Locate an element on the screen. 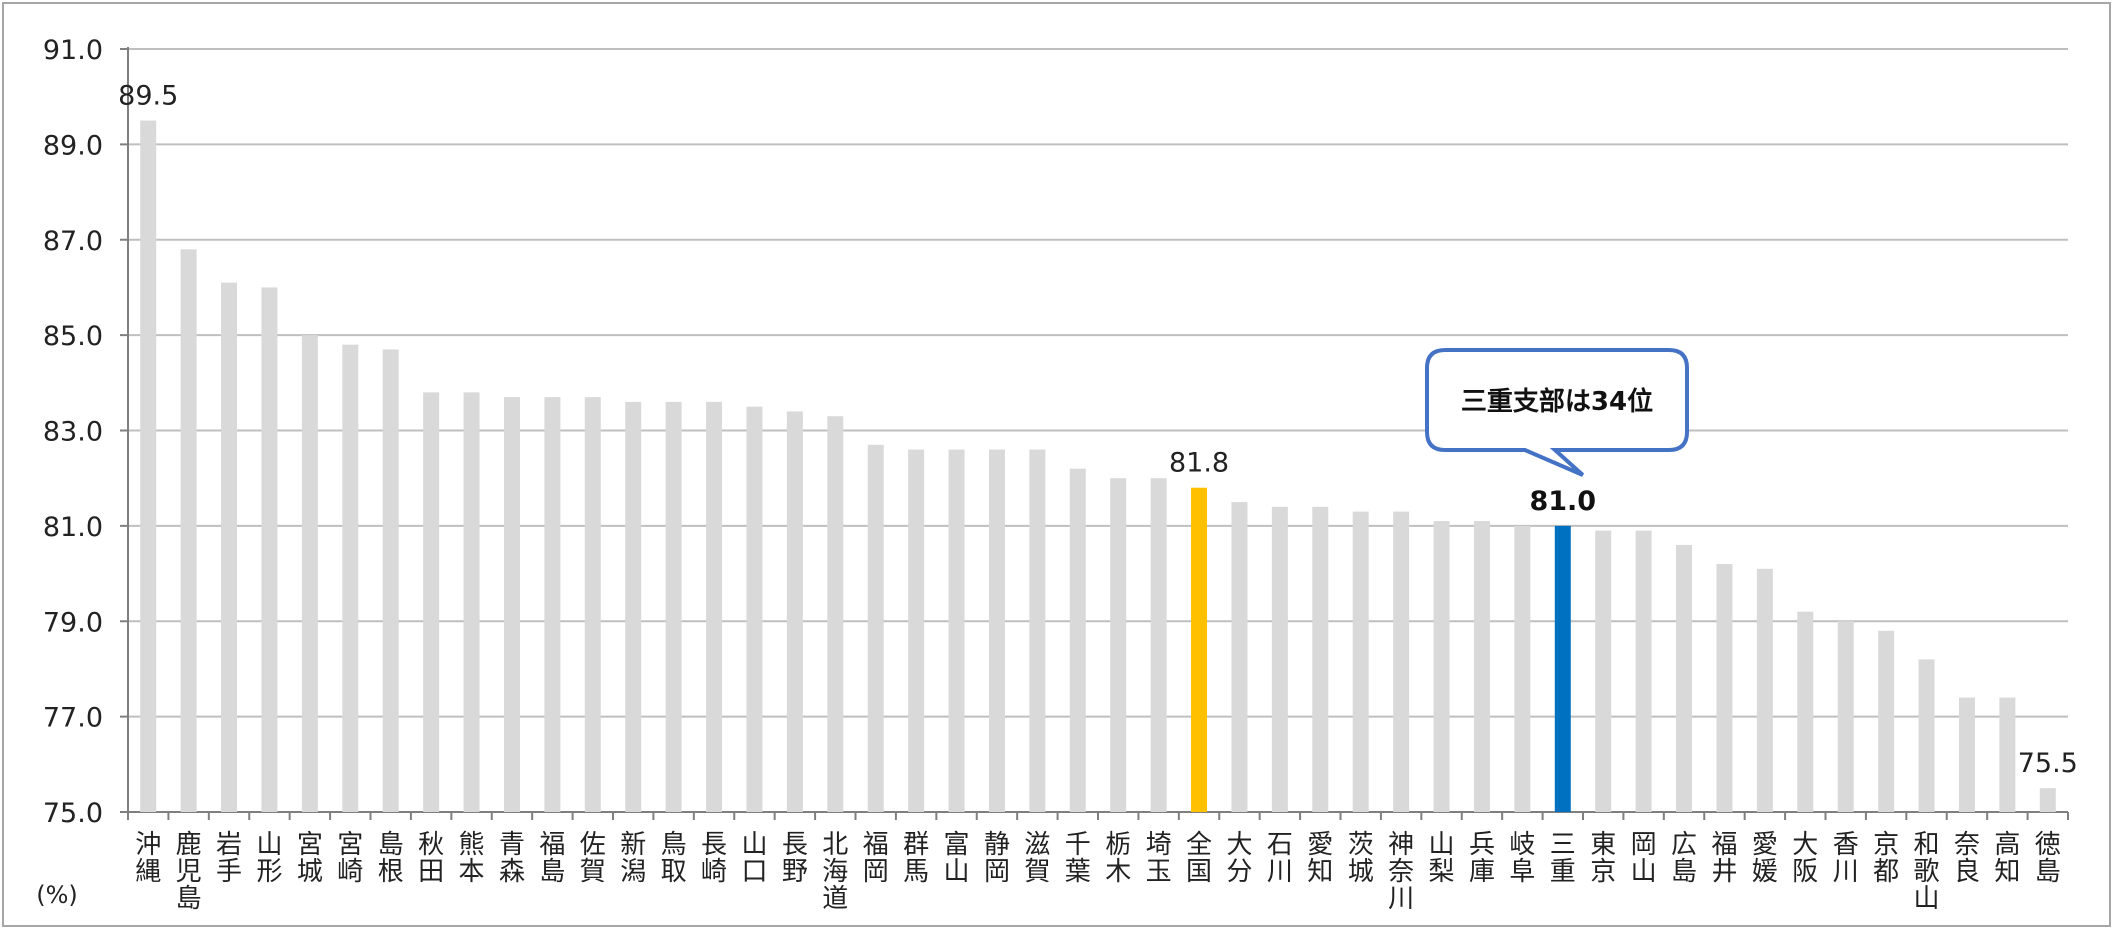 The height and width of the screenshot is (931, 2117). bar-愛知 is located at coordinates (1320, 659).